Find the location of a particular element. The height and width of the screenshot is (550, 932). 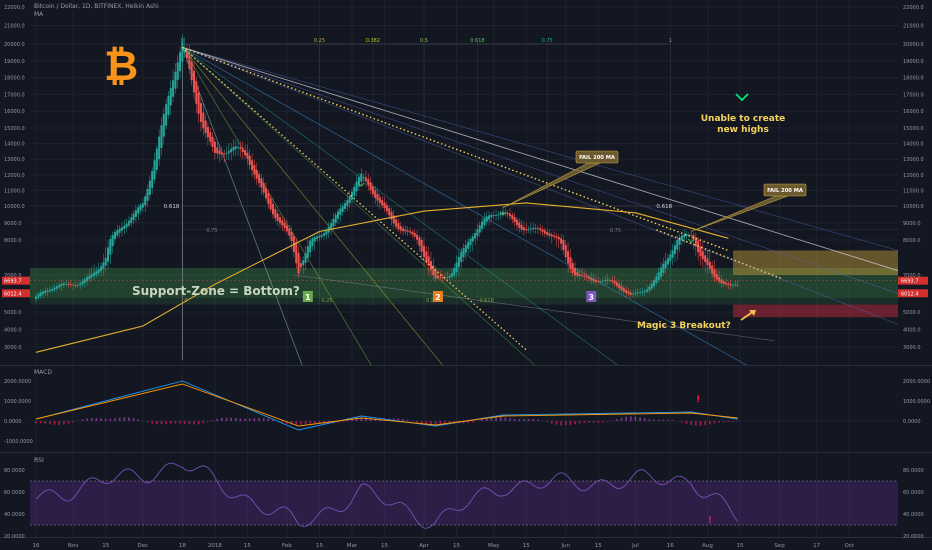

fib-top-label: 0.75 is located at coordinates (547, 41).